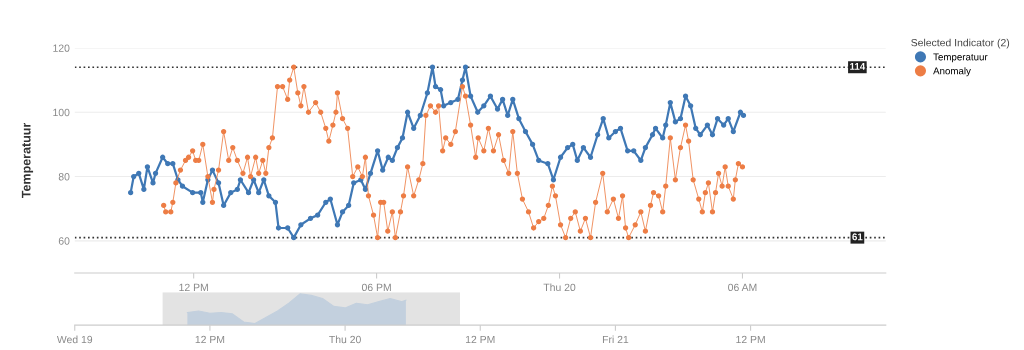  Describe the element at coordinates (27, 160) in the screenshot. I see `y-axis-title: Temperatuur` at that location.